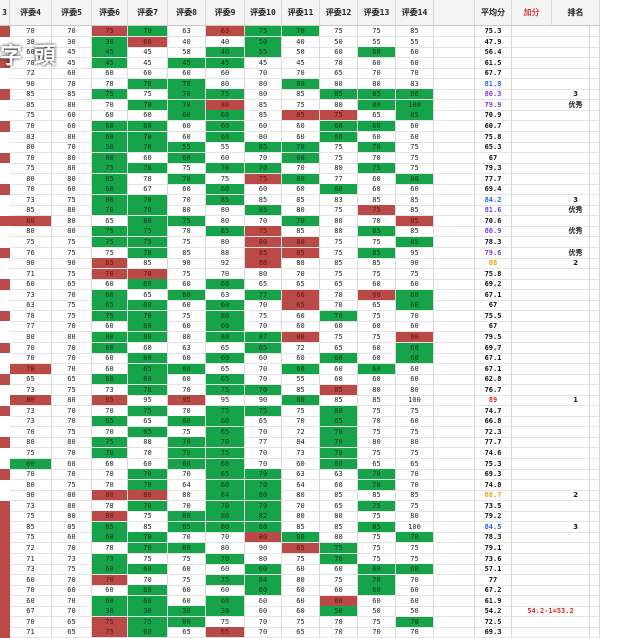 Image resolution: width=636 pixels, height=638 pixels. I want to click on score-cell: 73, so click(110, 390).